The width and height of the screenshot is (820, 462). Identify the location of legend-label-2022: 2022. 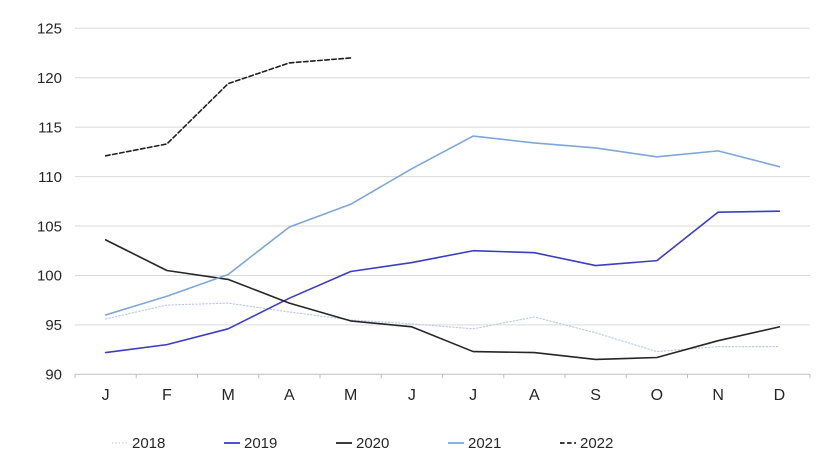
(596, 443).